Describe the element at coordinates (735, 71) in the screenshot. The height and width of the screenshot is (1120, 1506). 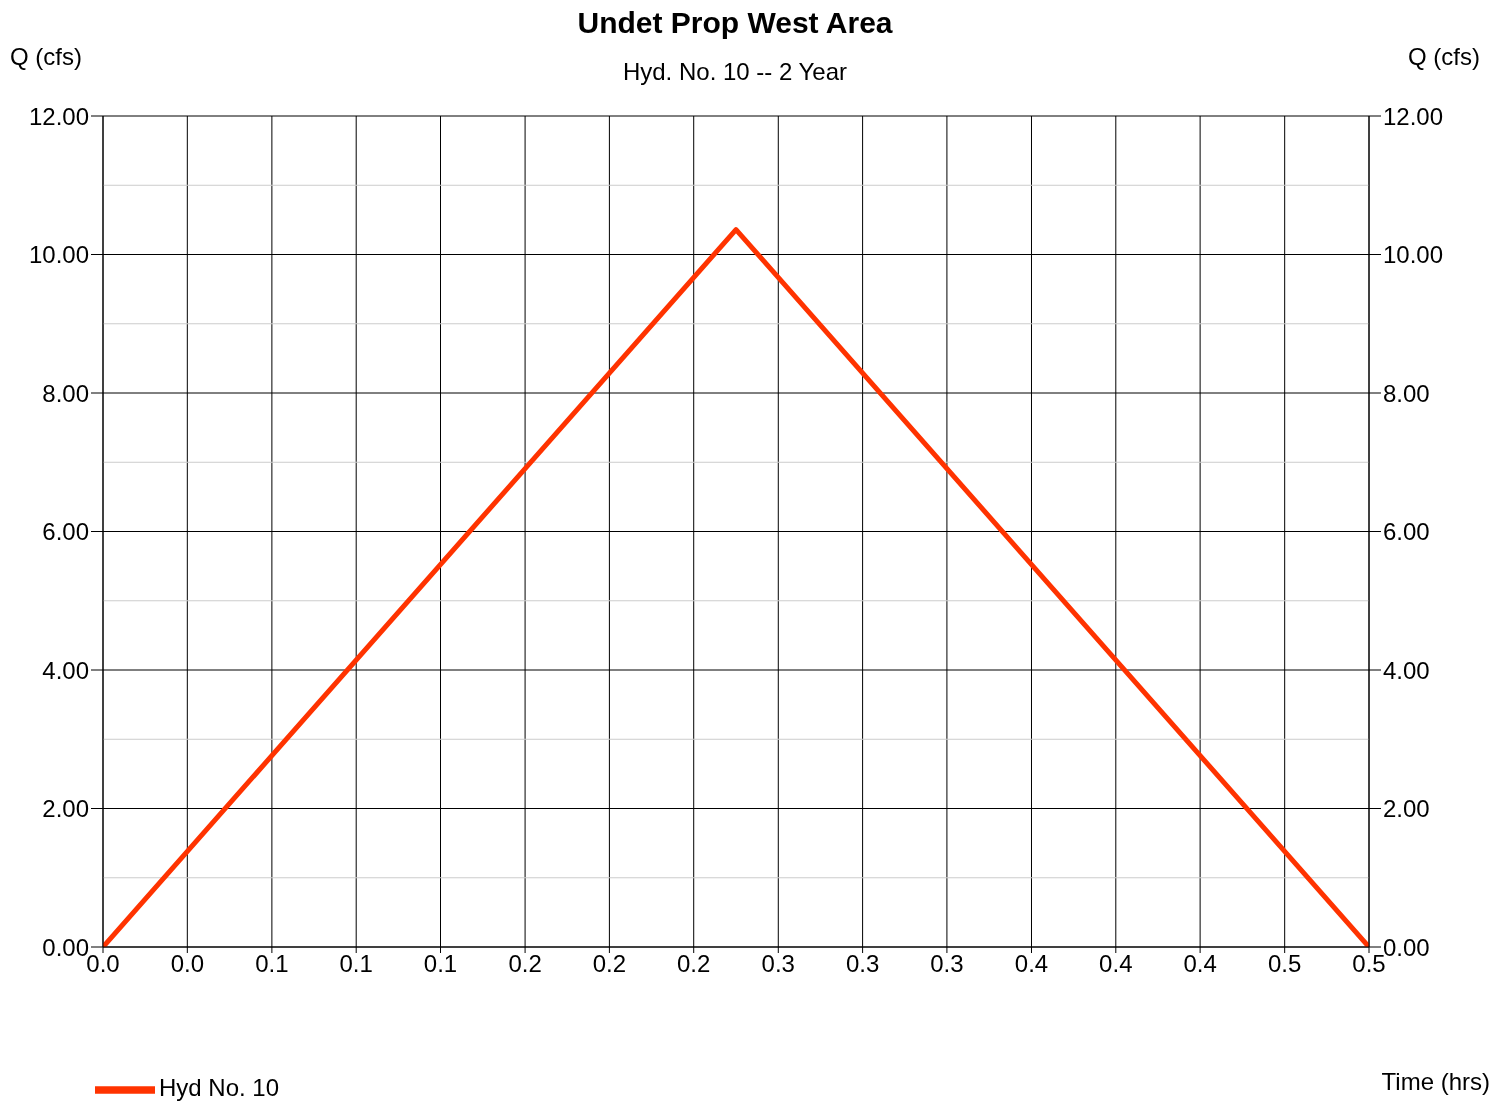
I see `chart-subtitle: Hyd. No. 10 -- 2 Year` at that location.